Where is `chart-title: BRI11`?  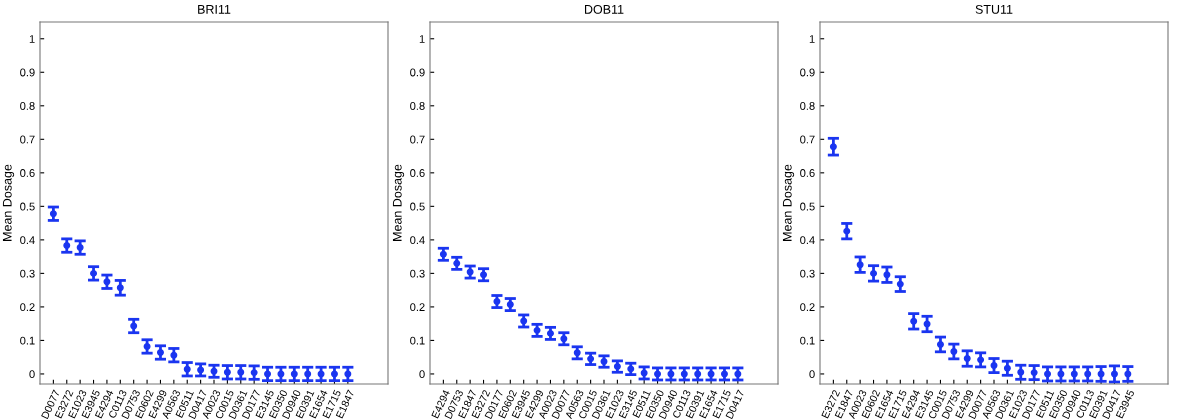 chart-title: BRI11 is located at coordinates (214, 9).